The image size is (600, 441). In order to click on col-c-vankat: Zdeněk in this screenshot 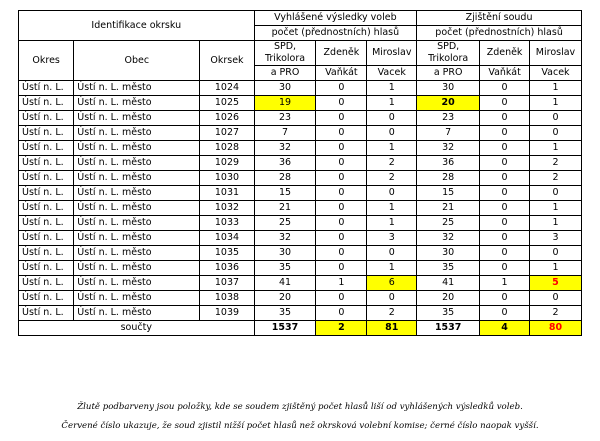, I will do `click(504, 53)`.